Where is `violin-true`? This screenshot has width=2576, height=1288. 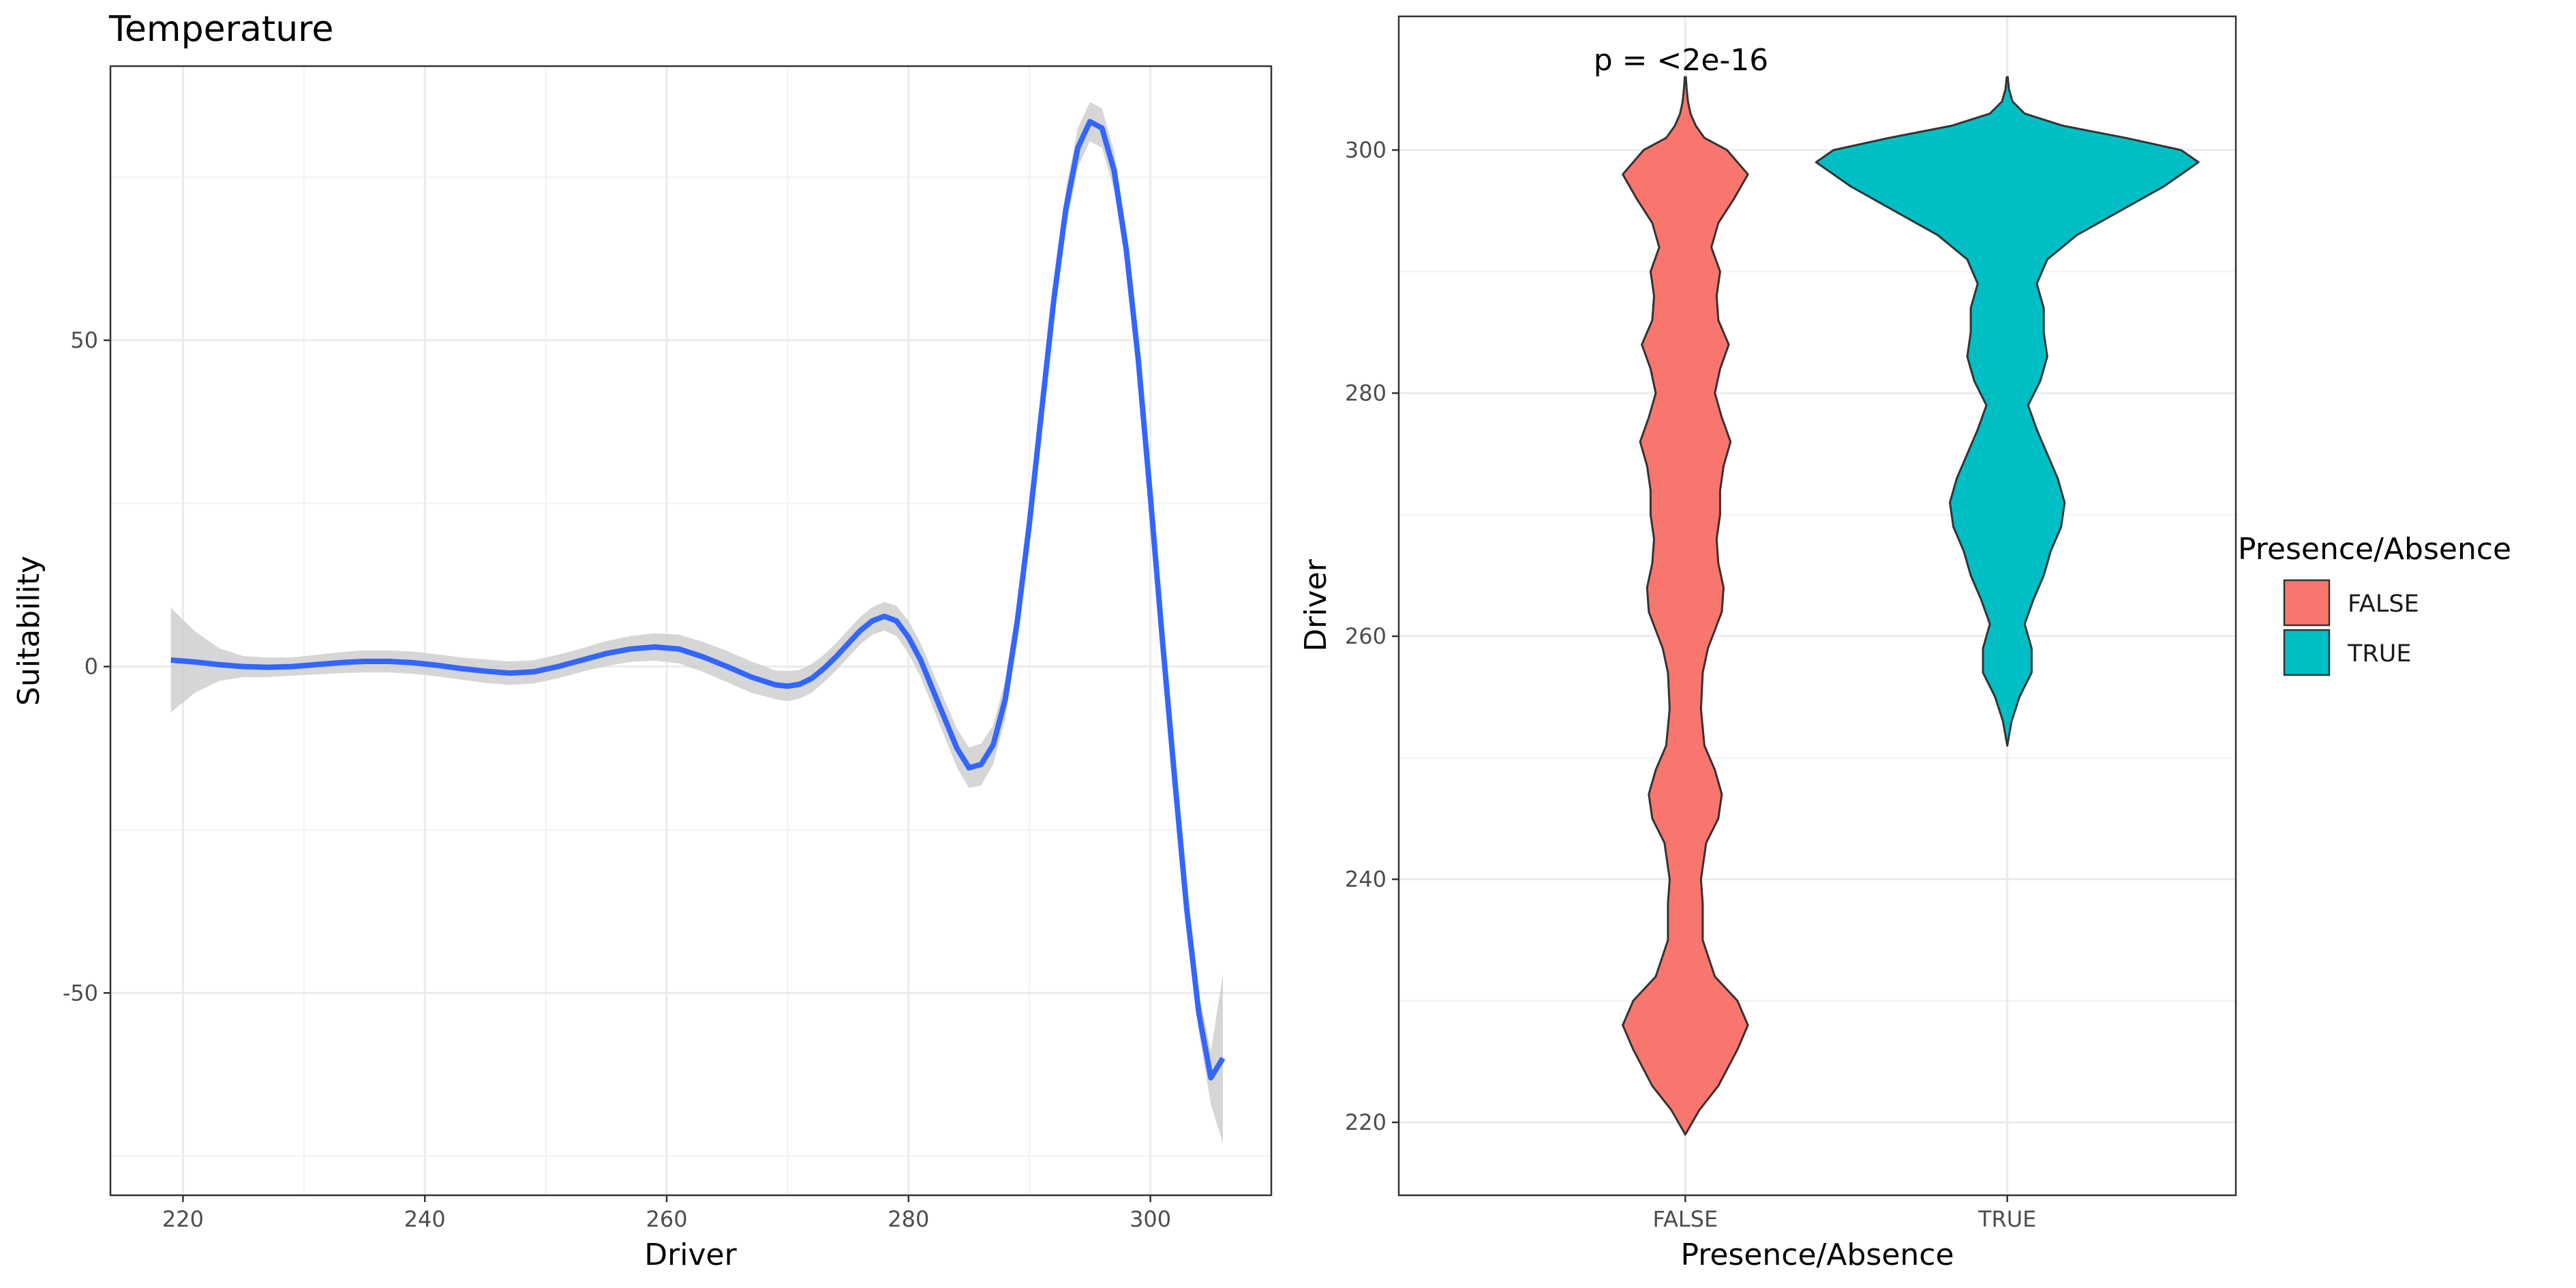 violin-true is located at coordinates (2007, 412).